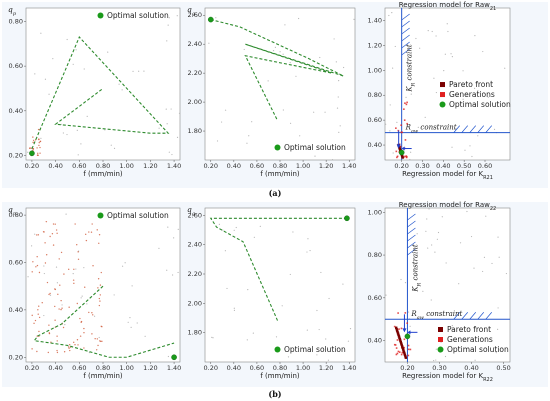  What do you see at coordinates (447, 175) in the screenshot?
I see `x-axis-label: Regression model for KR21` at bounding box center [447, 175].